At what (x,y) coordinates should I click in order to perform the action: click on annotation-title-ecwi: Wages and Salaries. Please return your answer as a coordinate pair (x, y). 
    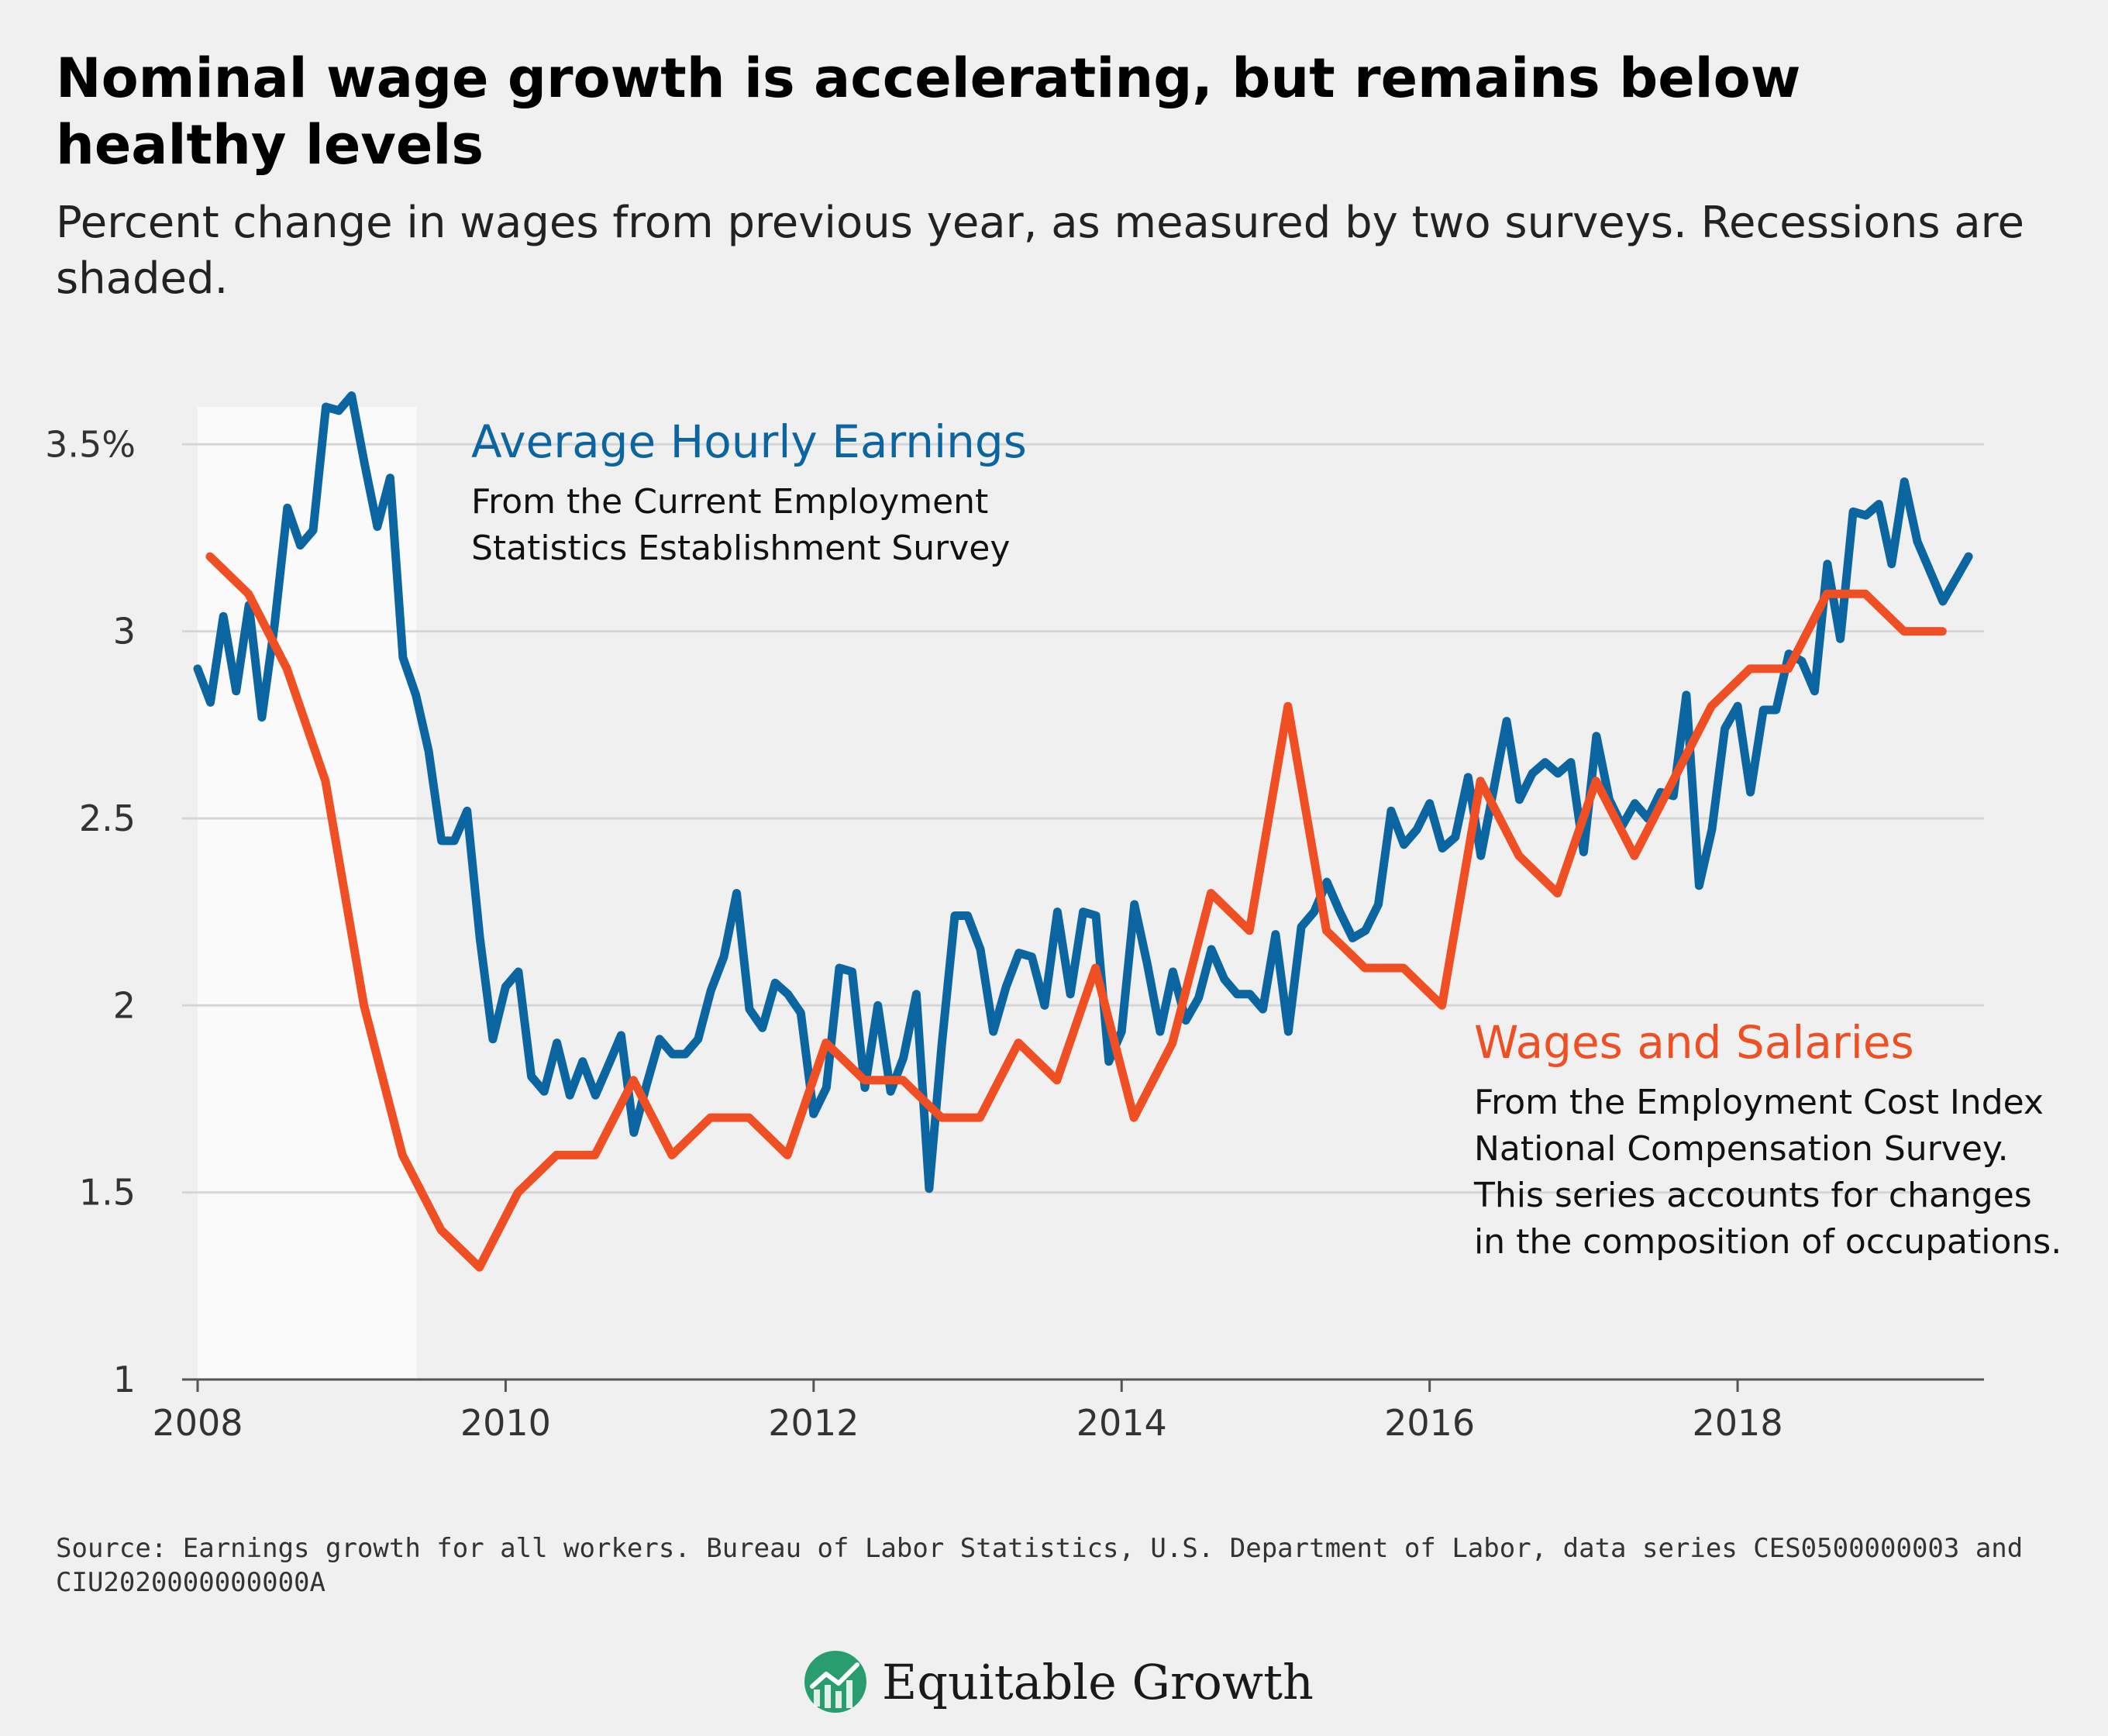
    Looking at the image, I should click on (1694, 1042).